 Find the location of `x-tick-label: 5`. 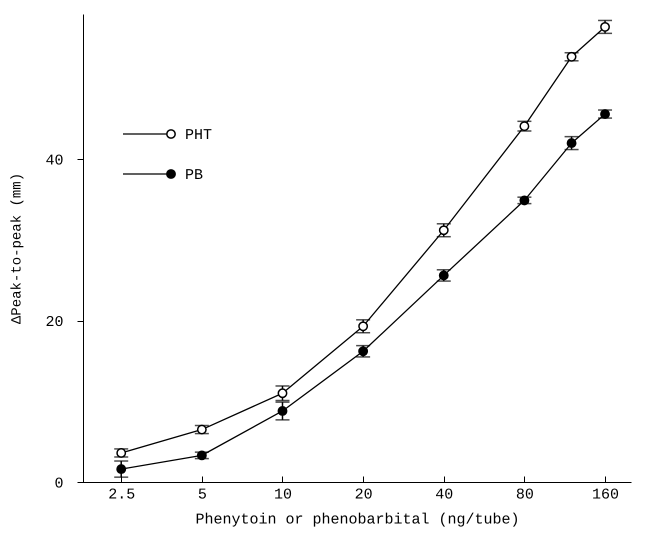

x-tick-label: 5 is located at coordinates (202, 495).